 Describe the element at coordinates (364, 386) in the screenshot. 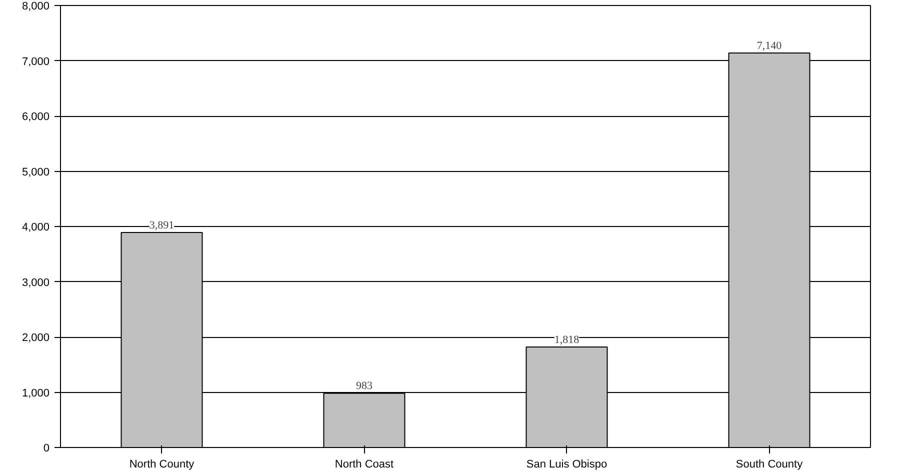

I see `data-label: 983` at that location.